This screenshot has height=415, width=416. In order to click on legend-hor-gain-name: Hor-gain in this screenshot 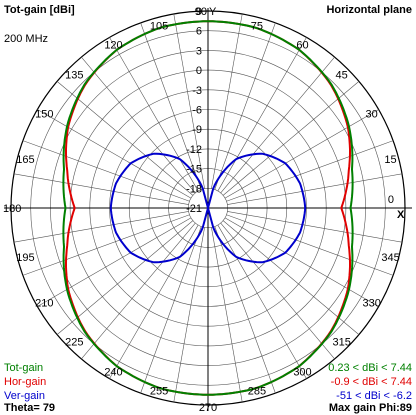, I will do `click(25, 382)`.